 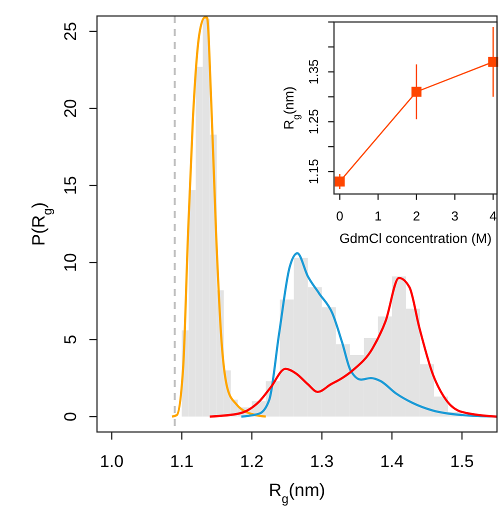 I want to click on y-tick-label: 10, so click(x=70, y=262).